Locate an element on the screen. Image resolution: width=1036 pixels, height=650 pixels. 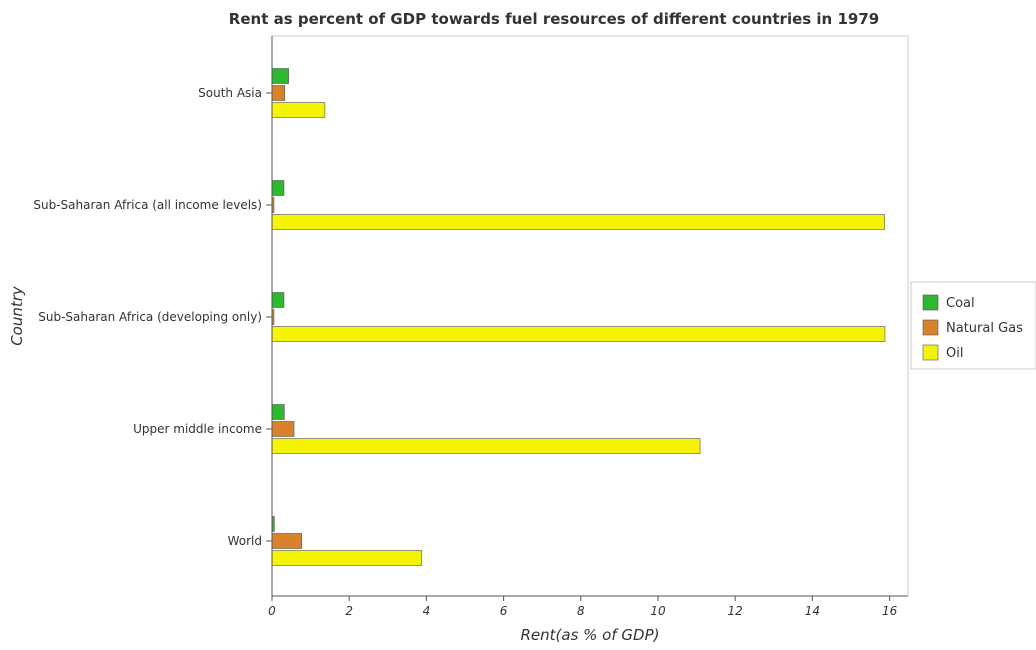
bar-oil-world is located at coordinates (347, 558).